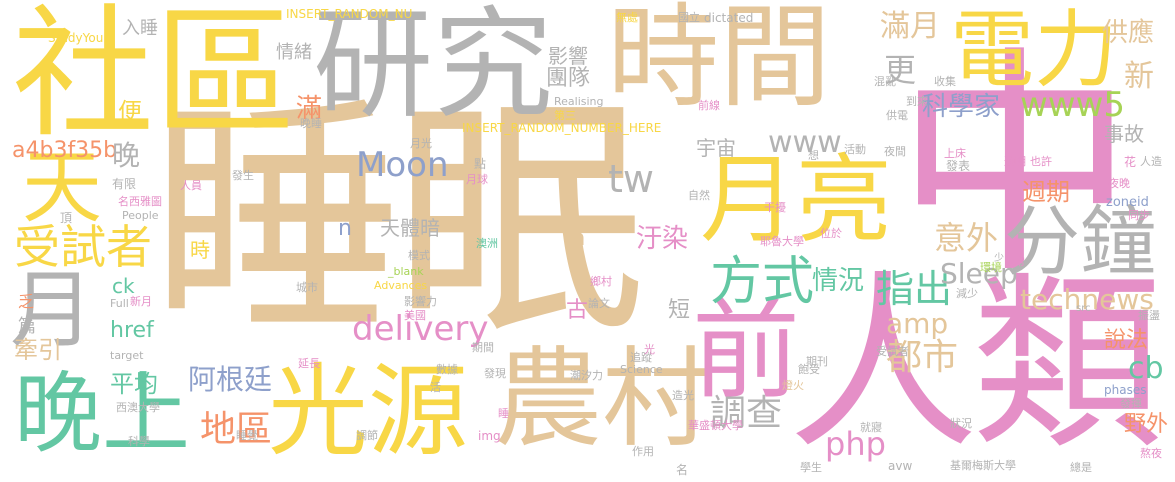  Describe the element at coordinates (586, 375) in the screenshot. I see `word-tidal: 潮汐力` at that location.